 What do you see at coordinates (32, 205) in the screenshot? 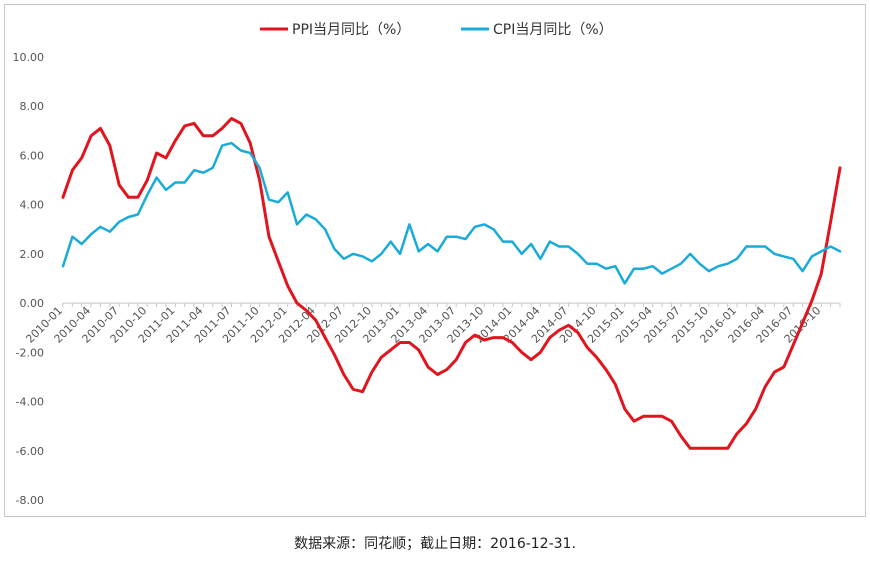
I see `y-tick-label: 4.00` at bounding box center [32, 205].